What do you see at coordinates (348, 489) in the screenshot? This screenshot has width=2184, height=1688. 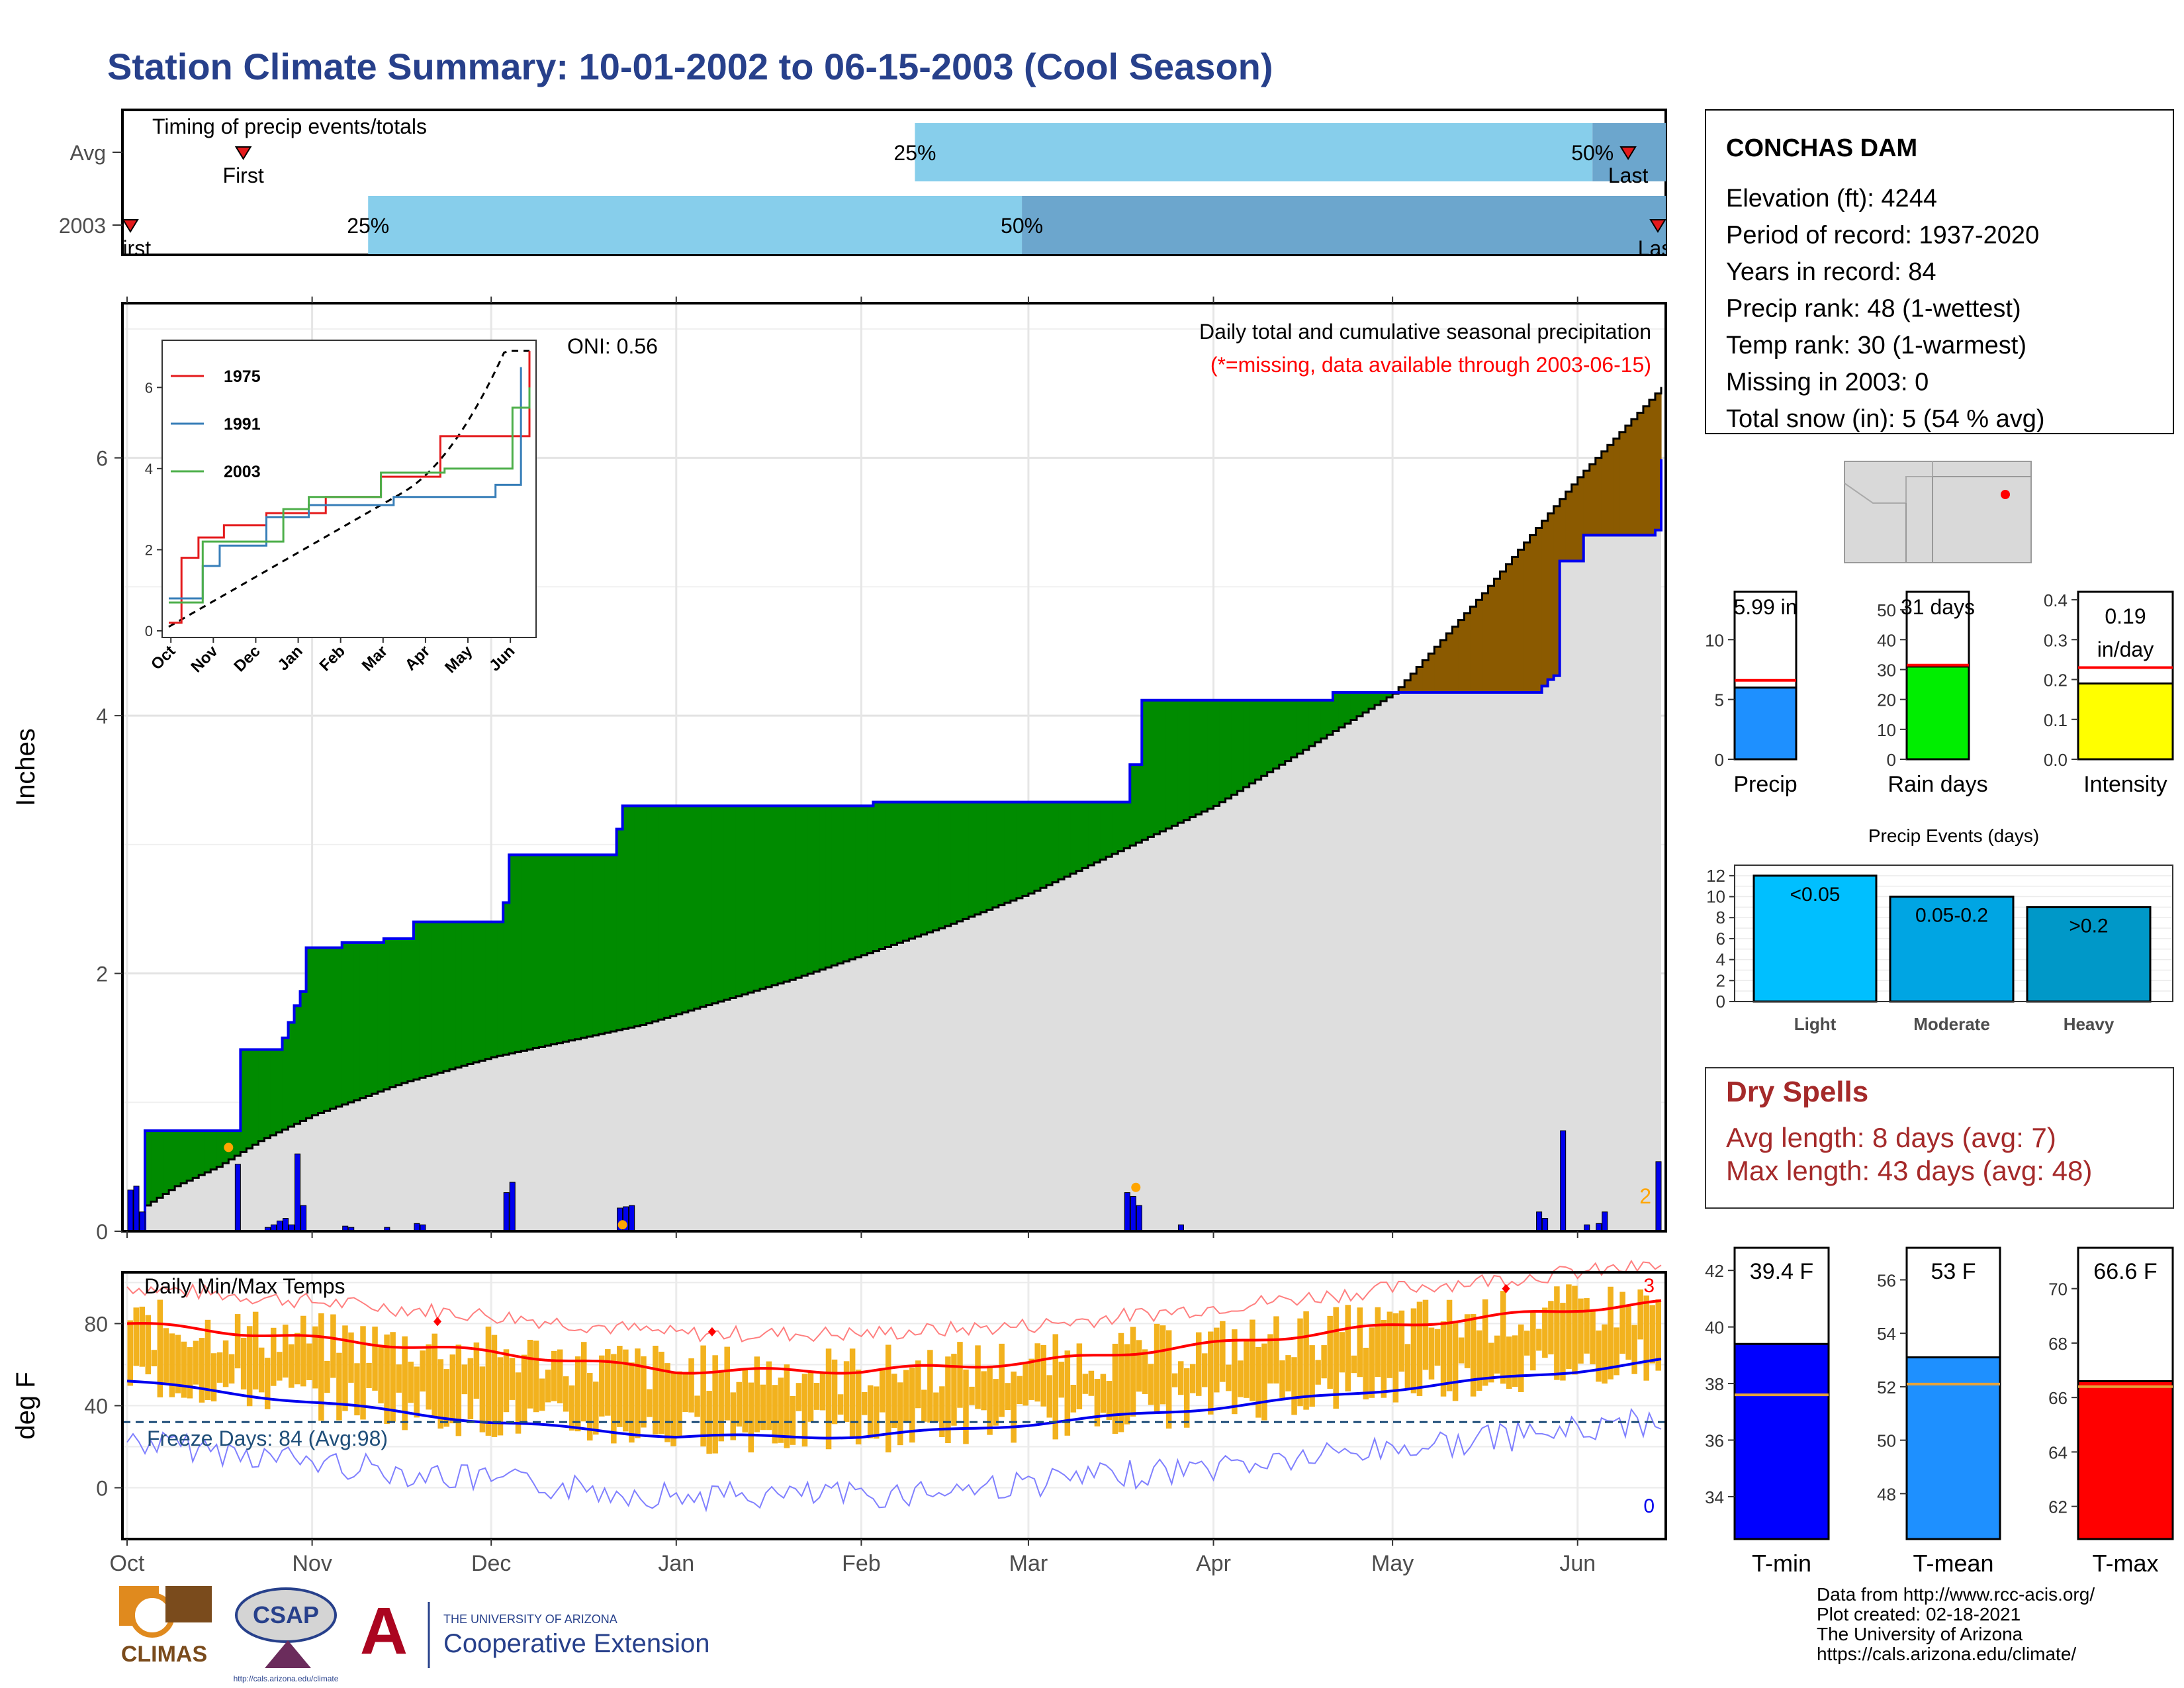 I see `inset-average-line` at bounding box center [348, 489].